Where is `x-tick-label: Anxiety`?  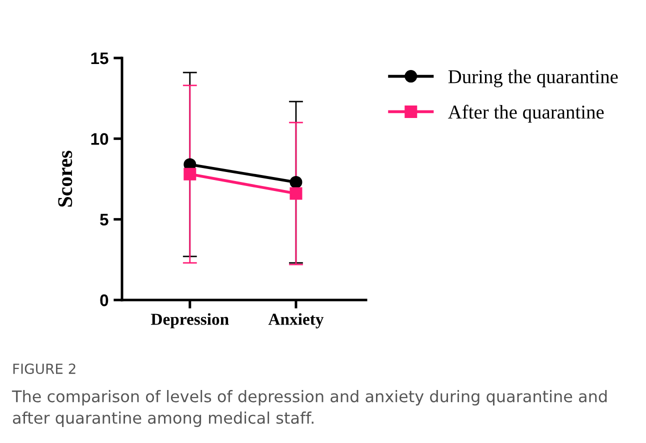
x-tick-label: Anxiety is located at coordinates (296, 320).